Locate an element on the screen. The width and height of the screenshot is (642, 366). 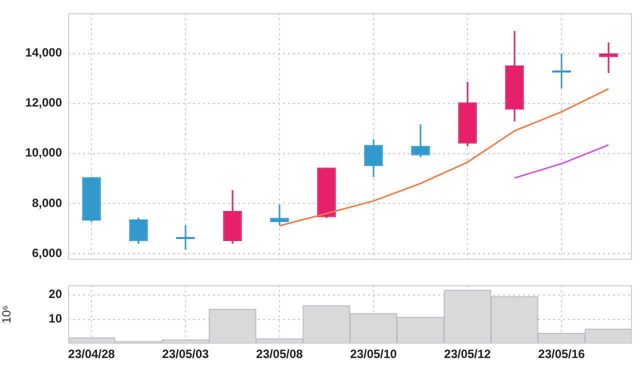
y-tick-label: 14,000 is located at coordinates (43, 53).